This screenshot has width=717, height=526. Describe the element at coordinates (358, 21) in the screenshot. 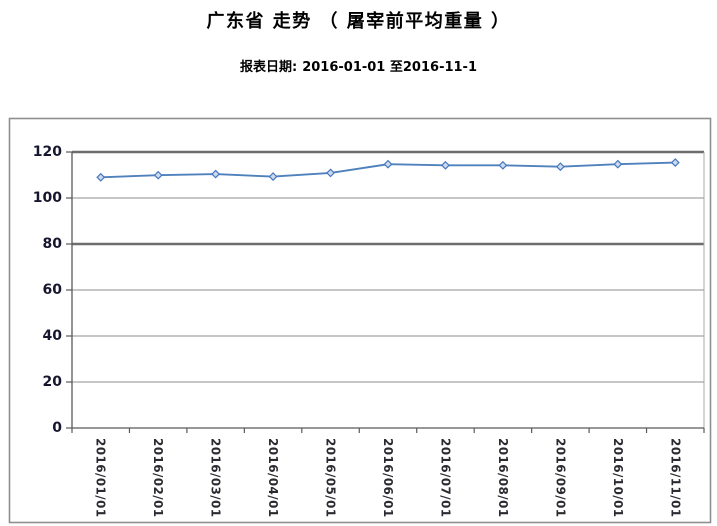

I see `chart-title: 广东省 走势 （ 屠宰前平均重量 ）` at that location.